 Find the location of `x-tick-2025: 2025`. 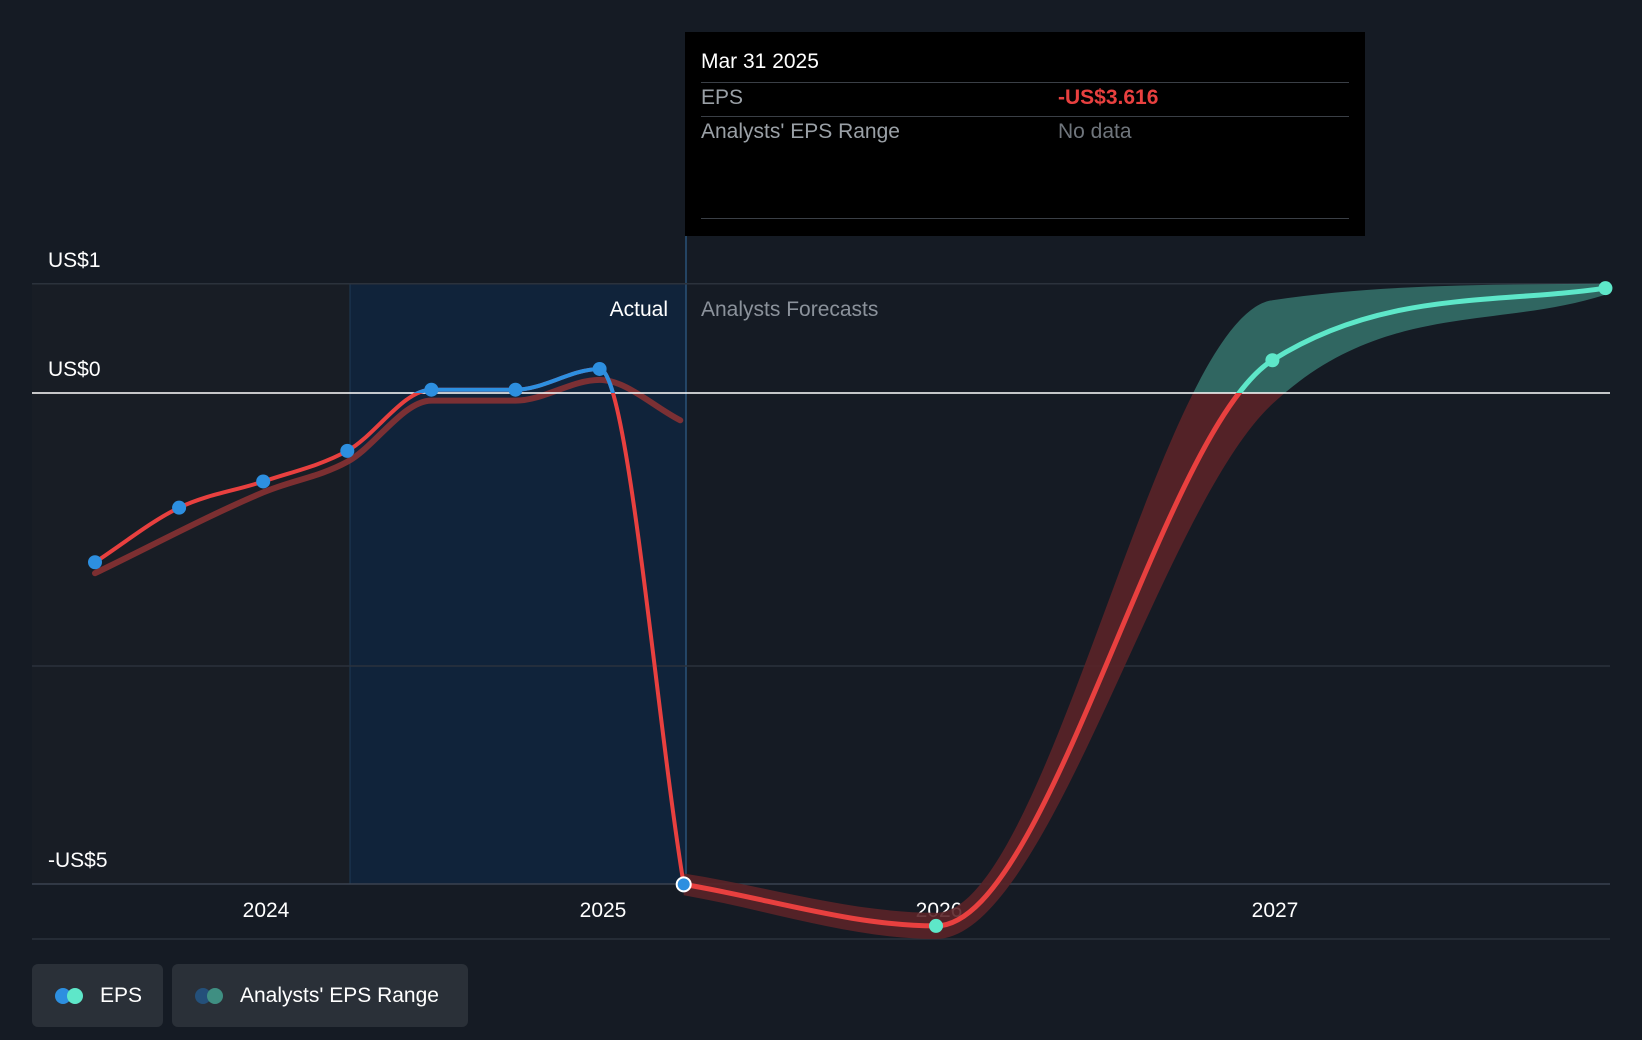

x-tick-2025: 2025 is located at coordinates (603, 910).